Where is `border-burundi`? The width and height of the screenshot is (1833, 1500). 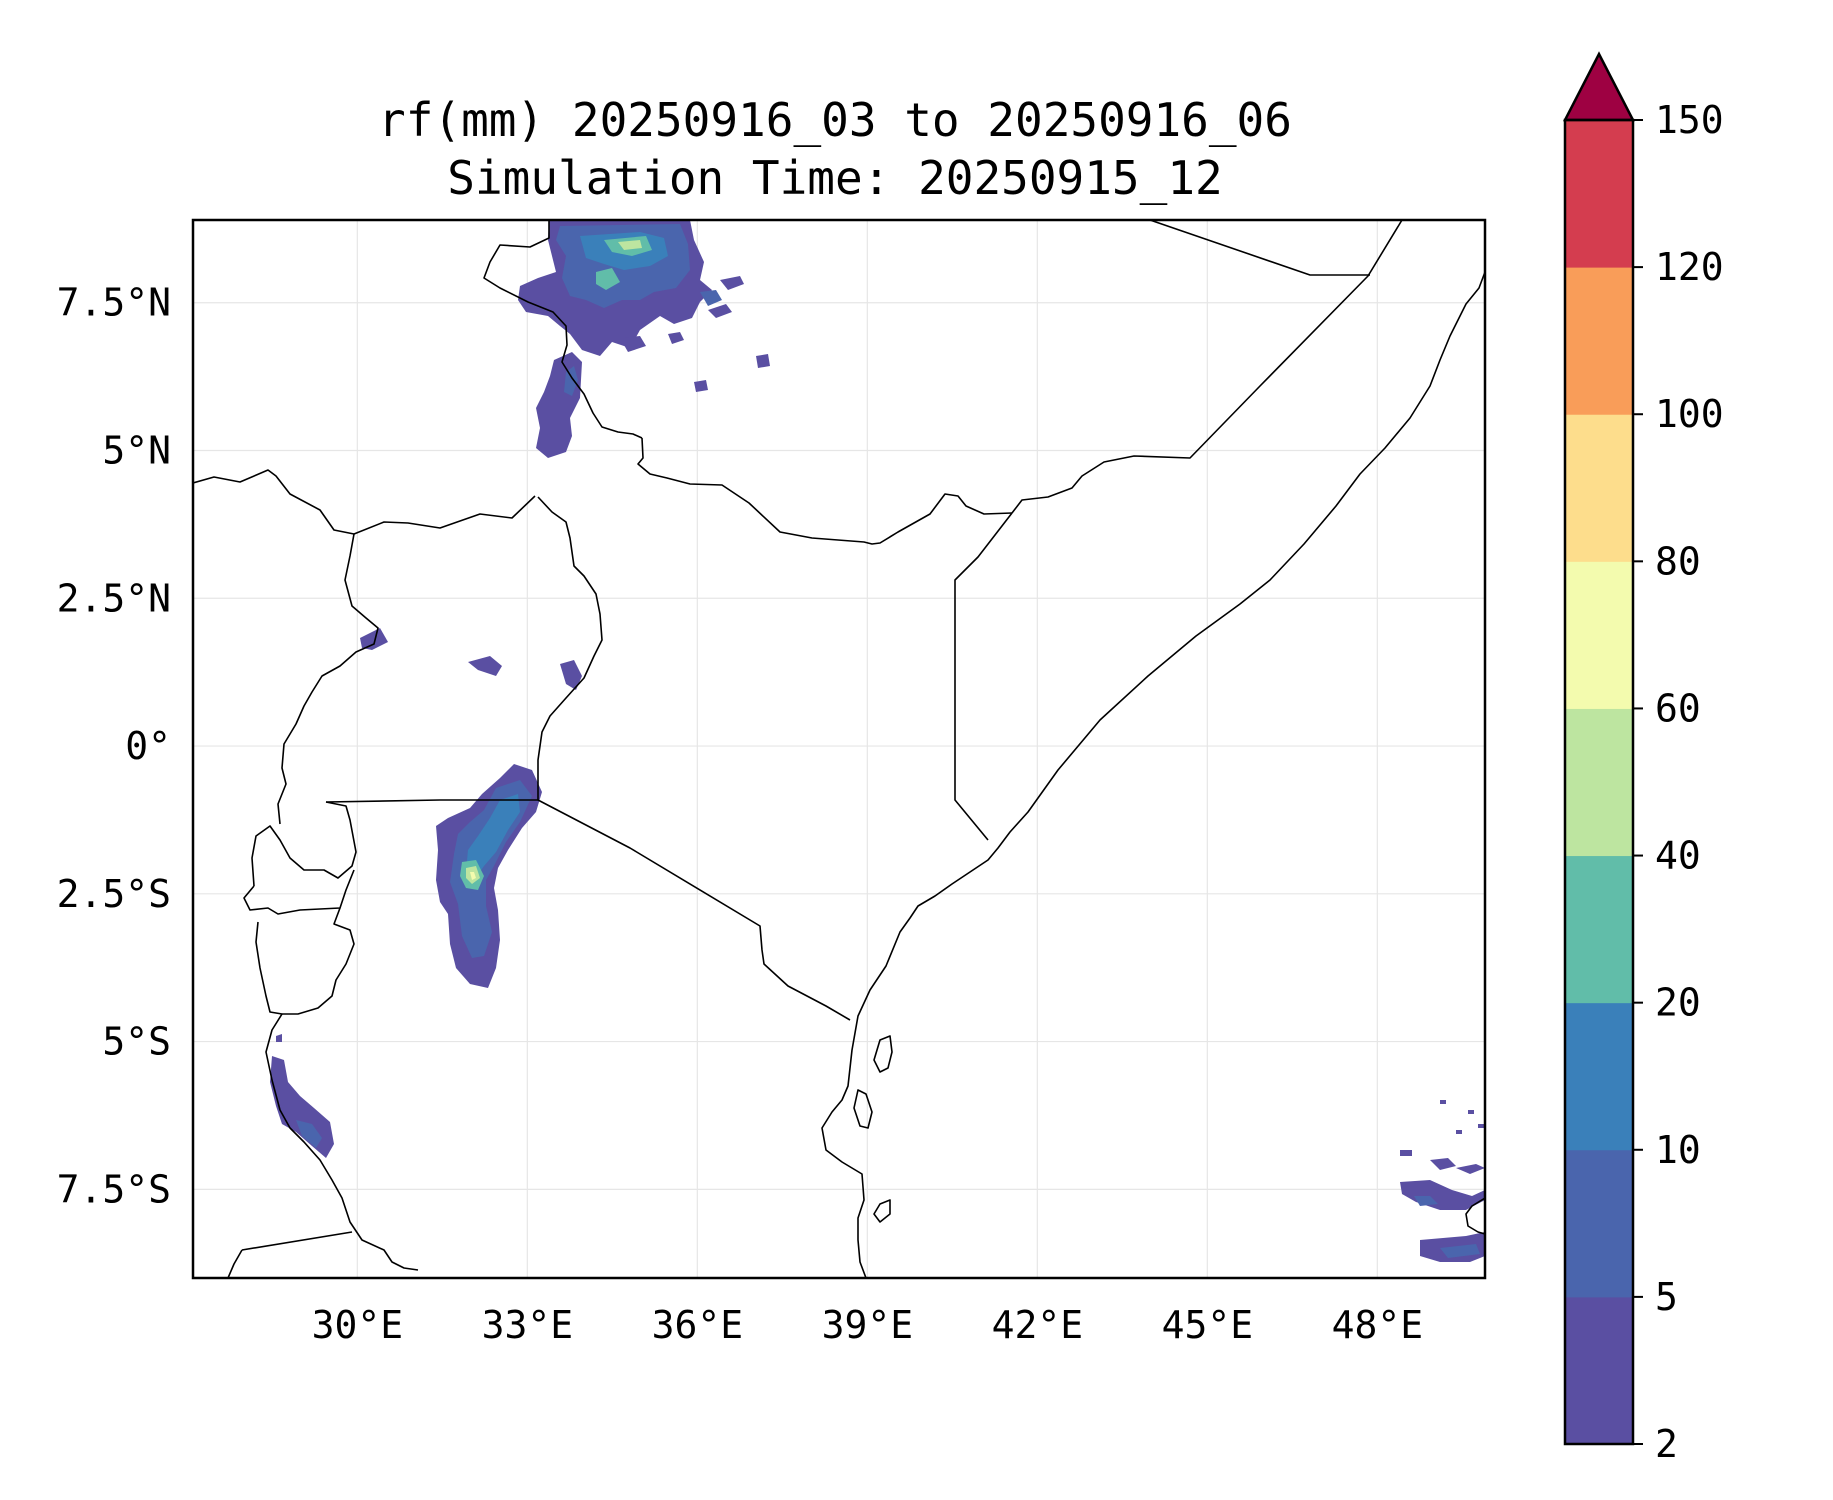 border-burundi is located at coordinates (299, 892).